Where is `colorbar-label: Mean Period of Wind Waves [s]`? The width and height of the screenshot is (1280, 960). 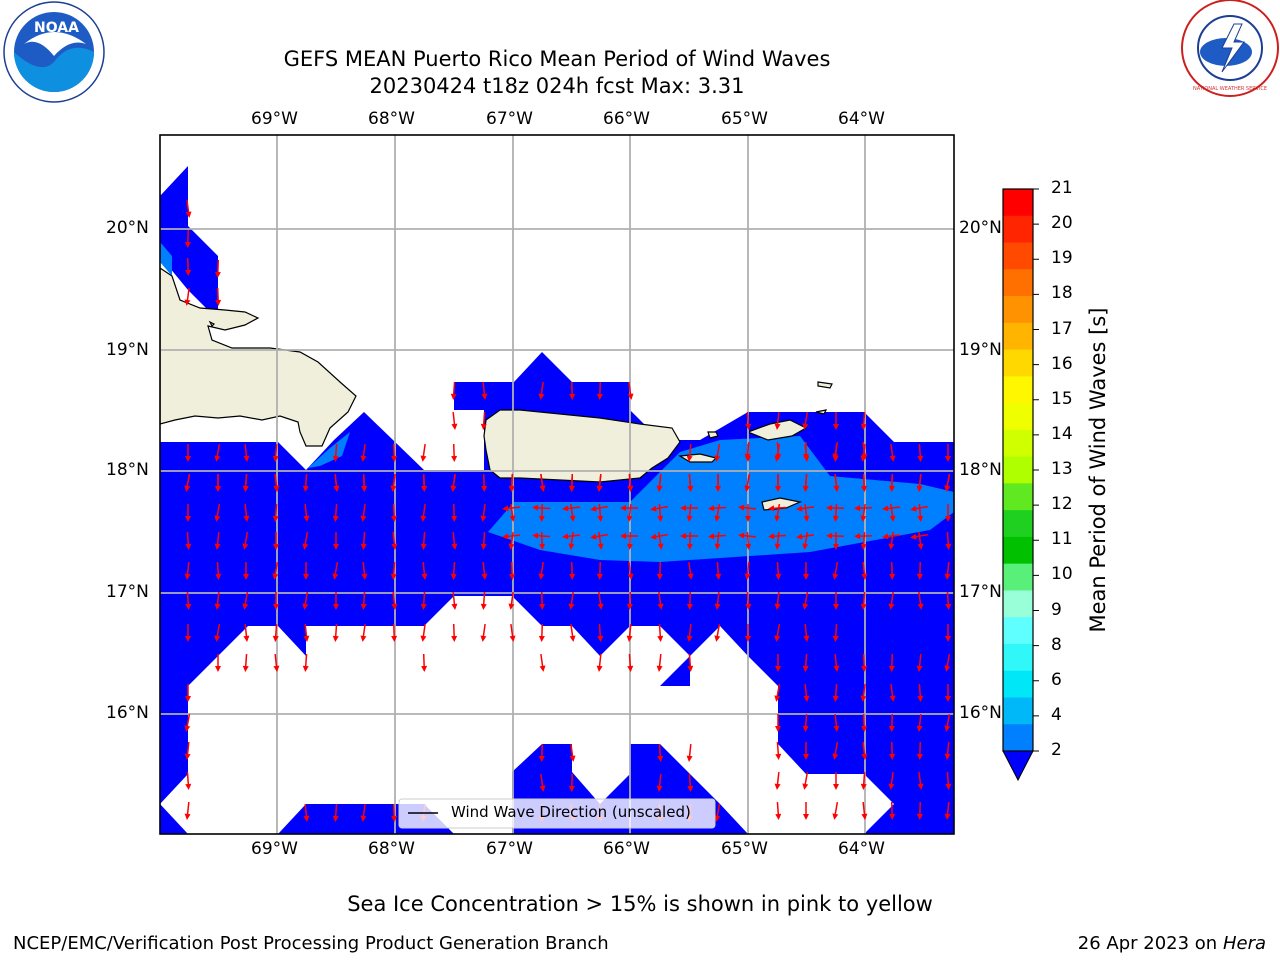
colorbar-label: Mean Period of Wind Waves [s] is located at coordinates (1098, 470).